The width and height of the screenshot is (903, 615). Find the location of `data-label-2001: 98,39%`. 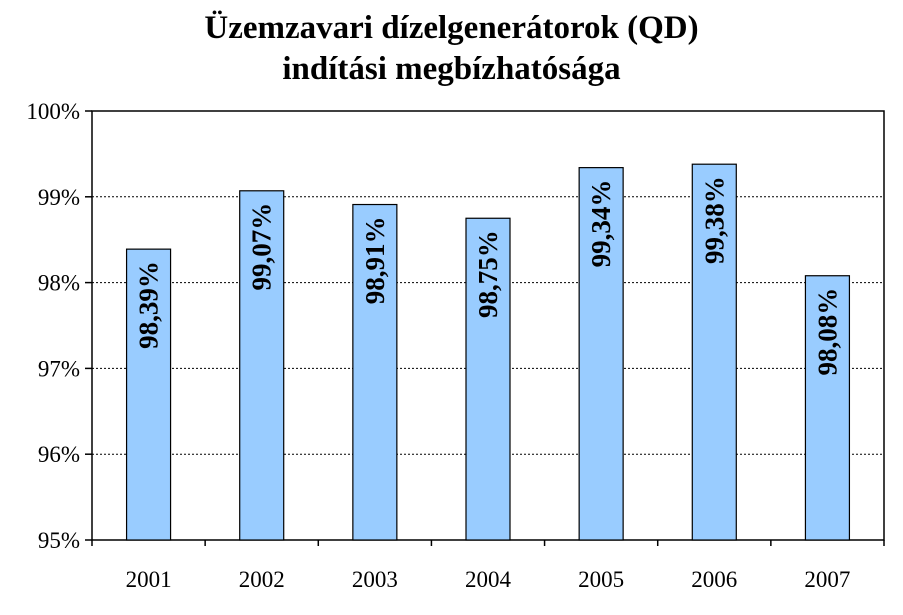

data-label-2001: 98,39% is located at coordinates (149, 305).